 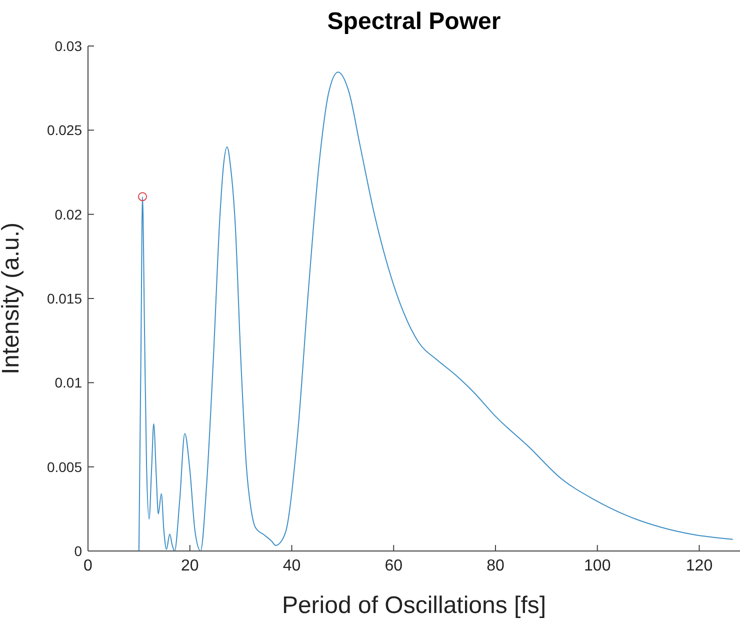 I want to click on x-tick-label: 60, so click(x=393, y=565).